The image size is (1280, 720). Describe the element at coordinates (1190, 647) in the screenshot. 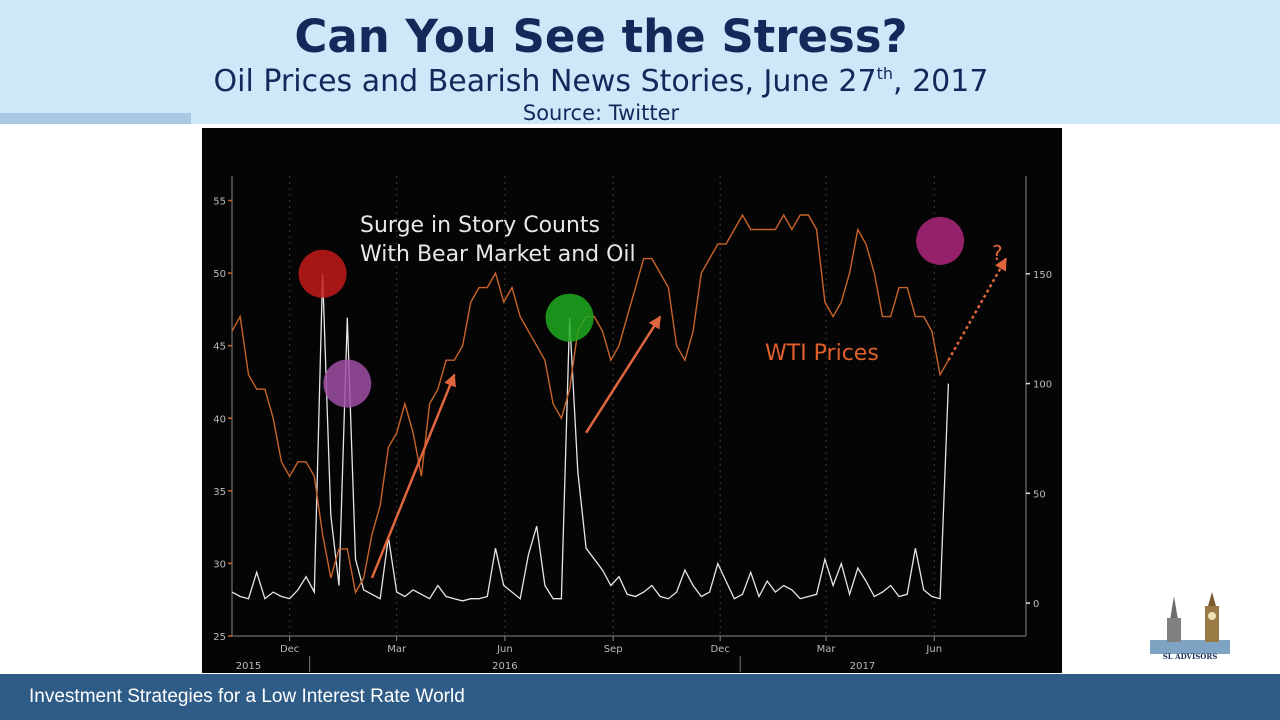

I see `logo-water` at that location.